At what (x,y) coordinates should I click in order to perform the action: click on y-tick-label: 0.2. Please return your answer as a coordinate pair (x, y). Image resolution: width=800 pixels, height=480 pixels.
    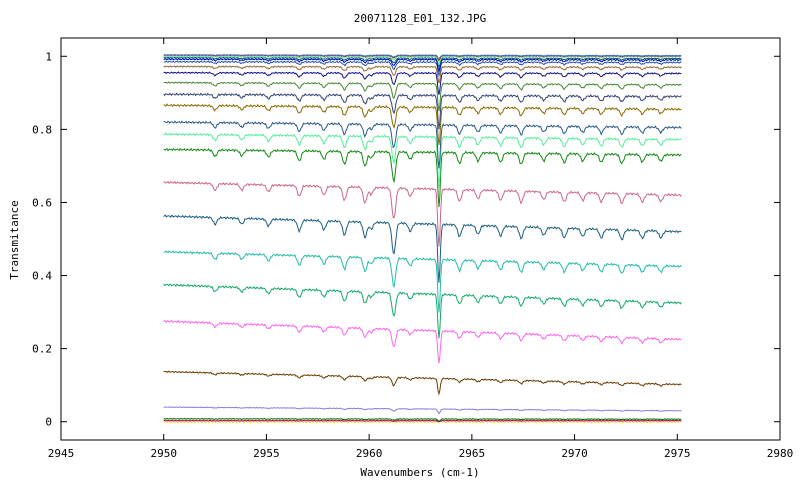
    Looking at the image, I should click on (42, 349).